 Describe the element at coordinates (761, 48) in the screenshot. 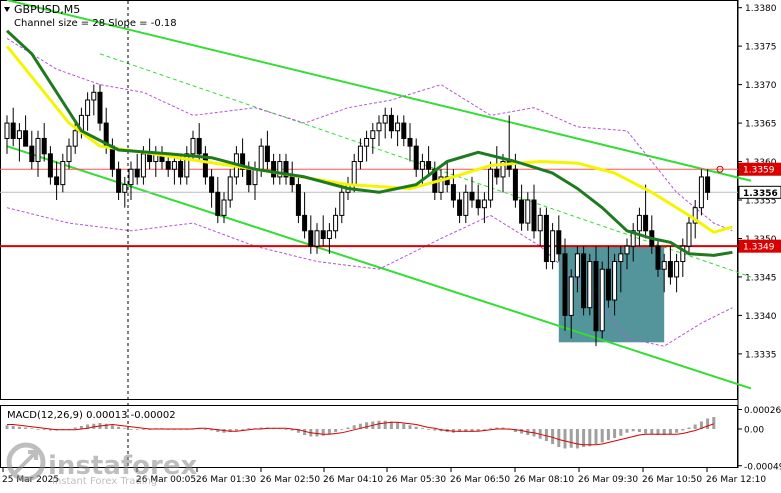

I see `y-tick-label: 1.3375` at that location.